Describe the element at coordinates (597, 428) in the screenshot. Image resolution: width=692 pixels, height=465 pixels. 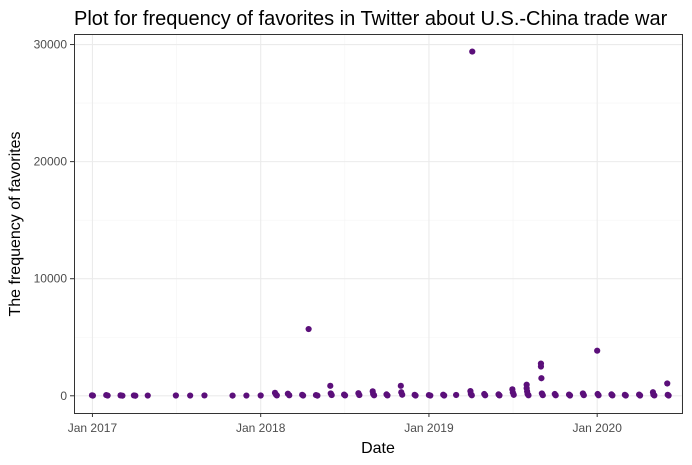
I see `x-tick-label: Jan 2020` at that location.